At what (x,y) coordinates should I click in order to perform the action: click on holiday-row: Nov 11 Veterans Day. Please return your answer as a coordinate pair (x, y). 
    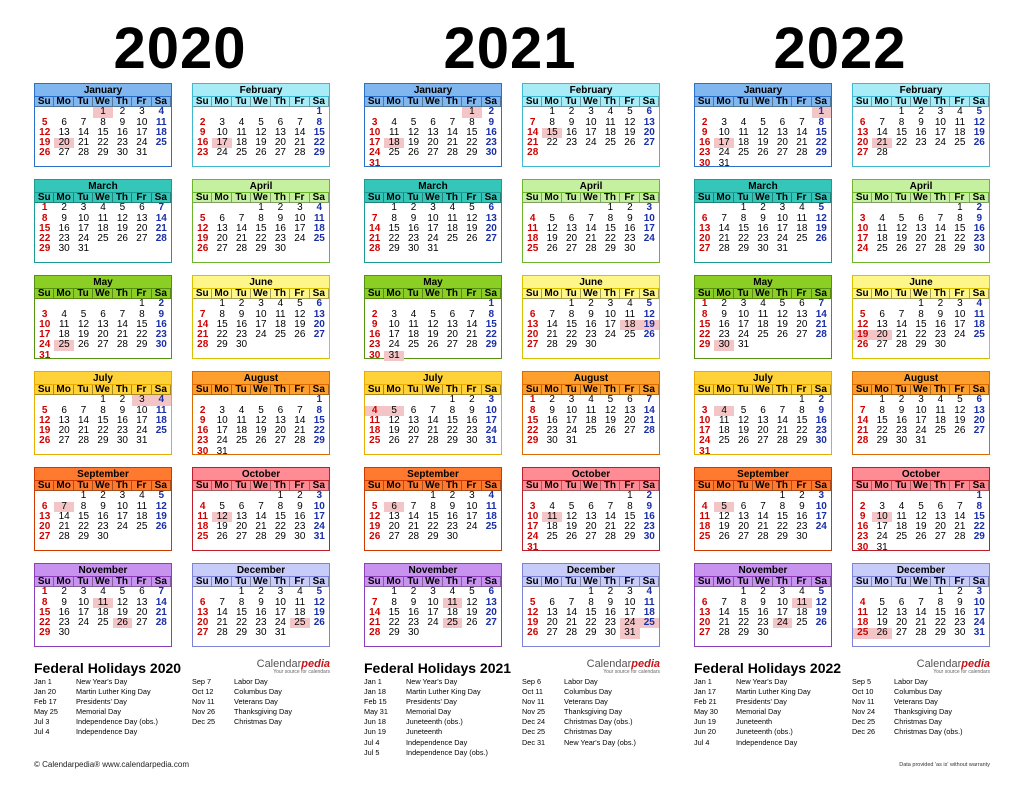
    Looking at the image, I should click on (579, 702).